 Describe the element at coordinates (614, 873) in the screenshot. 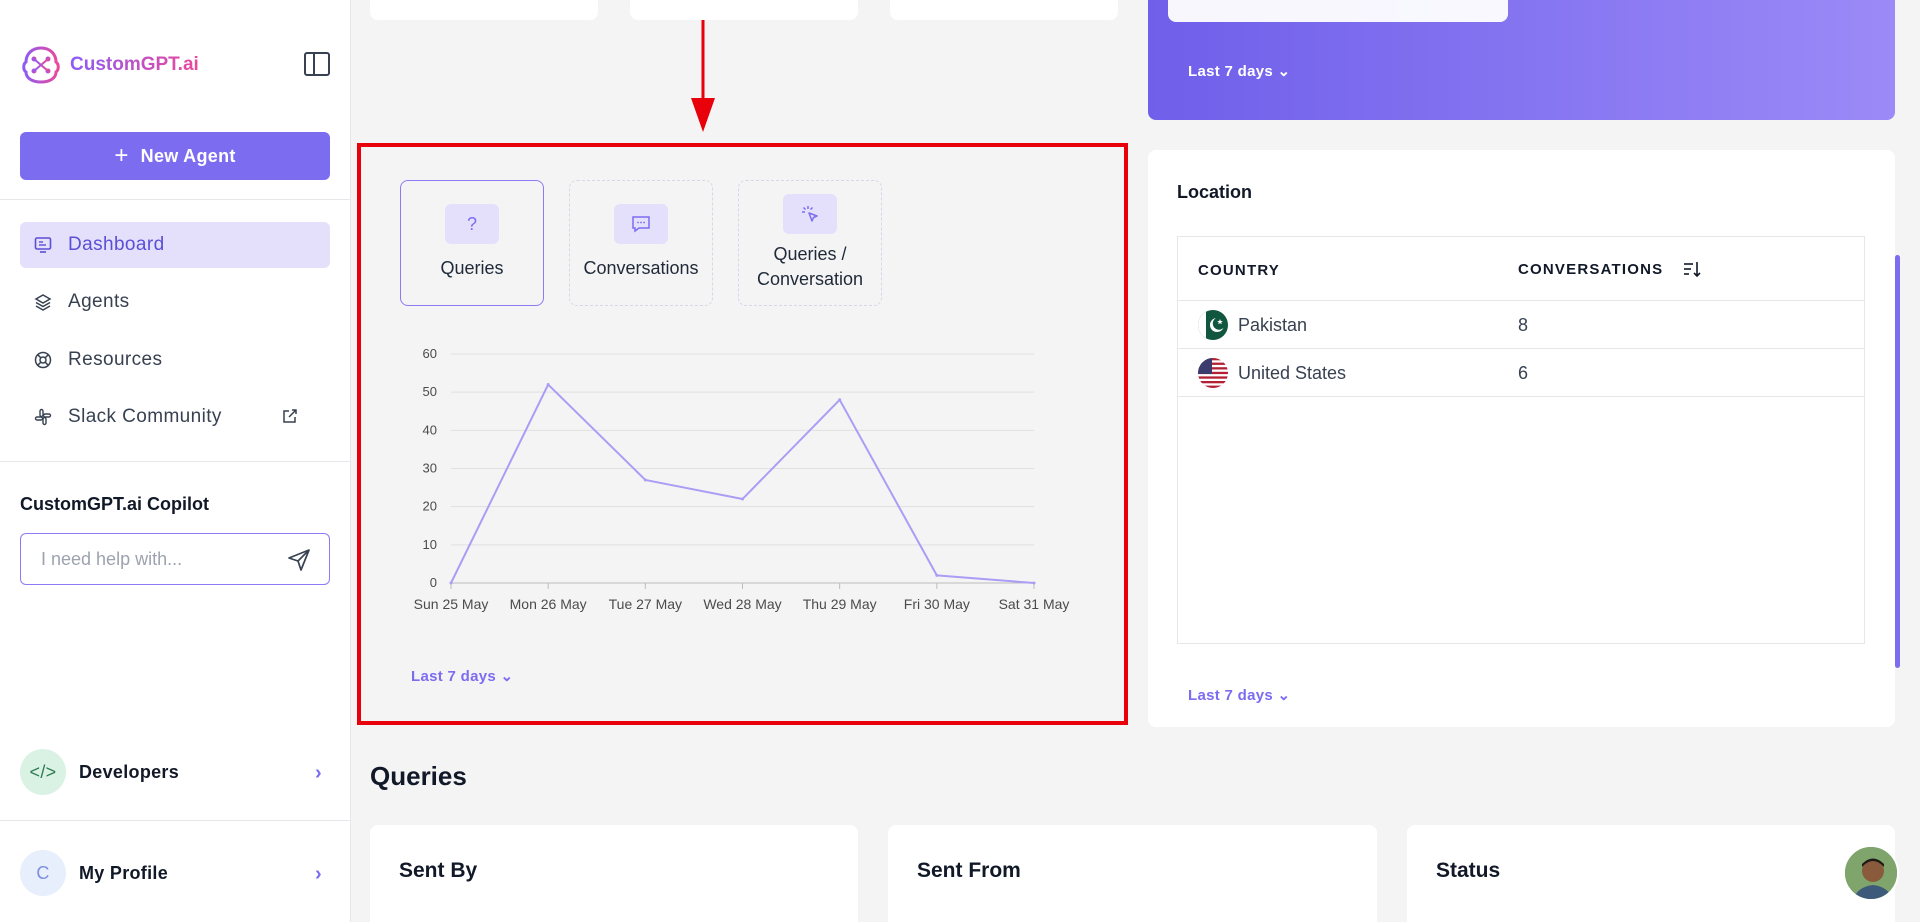

I see `sent-by-card: Sent By` at that location.